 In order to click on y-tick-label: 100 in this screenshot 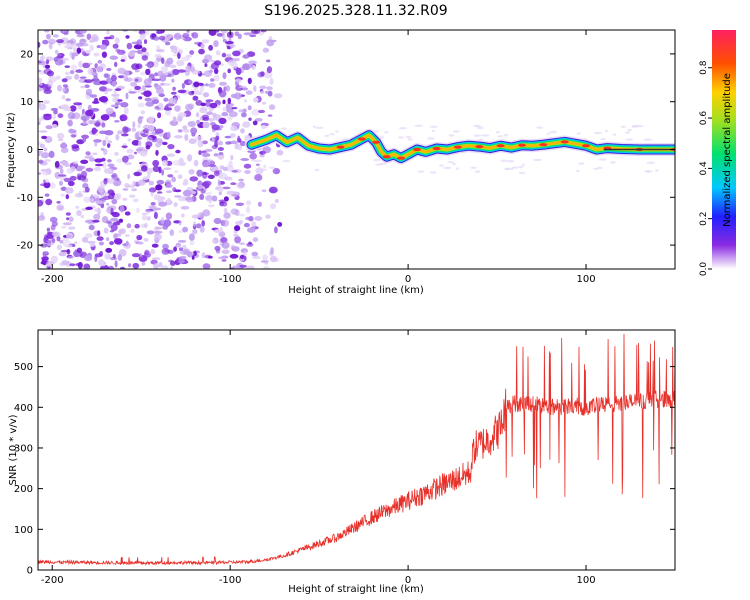, I will do `click(23, 530)`.